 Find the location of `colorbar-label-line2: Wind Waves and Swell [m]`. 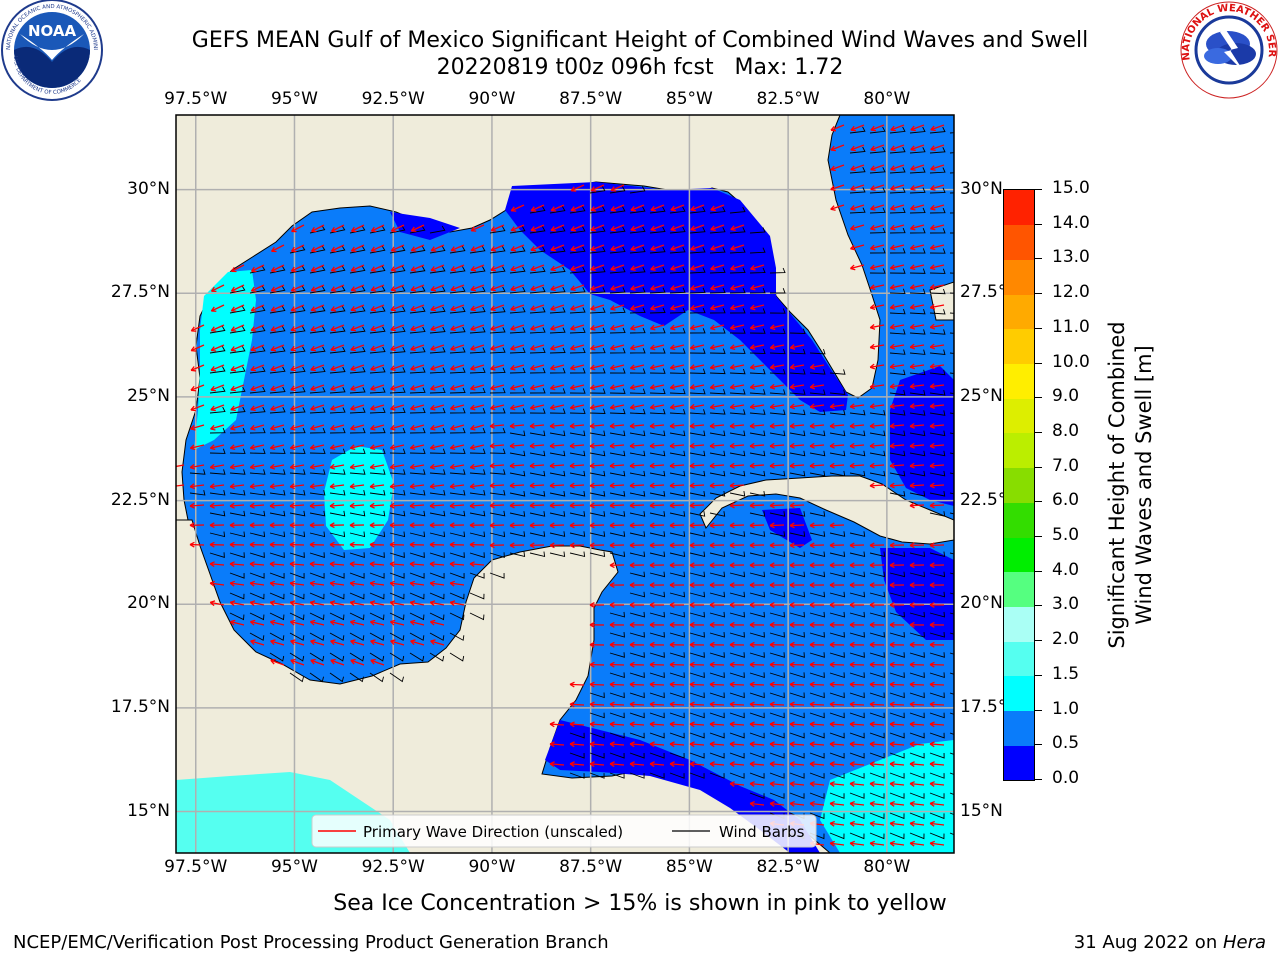

colorbar-label-line2: Wind Waves and Swell [m] is located at coordinates (1144, 485).